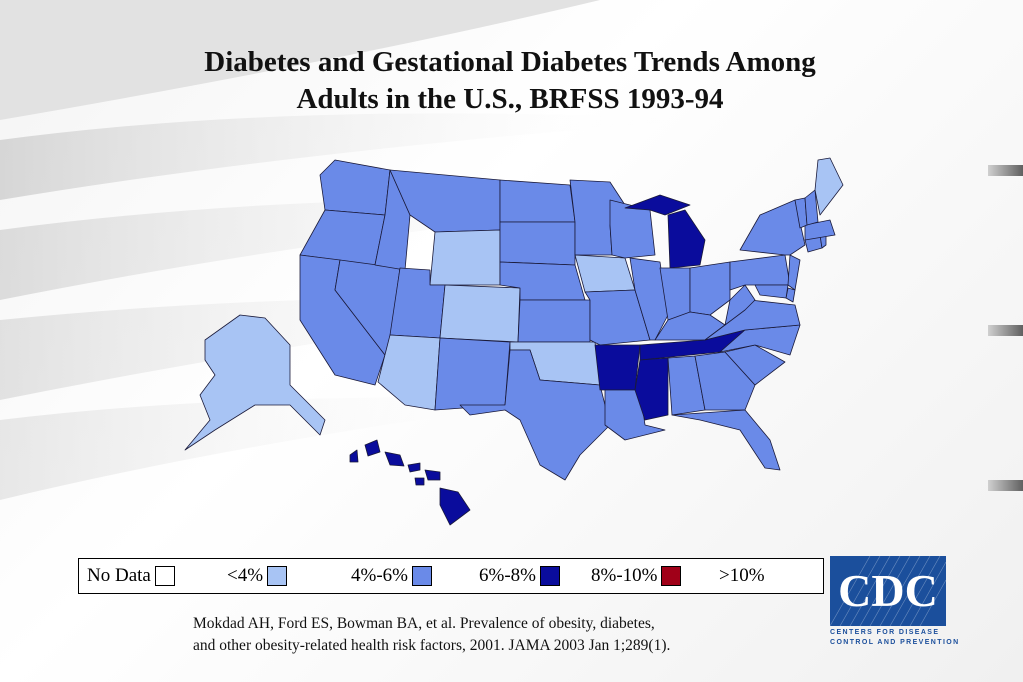 This screenshot has height=682, width=1023. I want to click on state-MI-upper, so click(657, 205).